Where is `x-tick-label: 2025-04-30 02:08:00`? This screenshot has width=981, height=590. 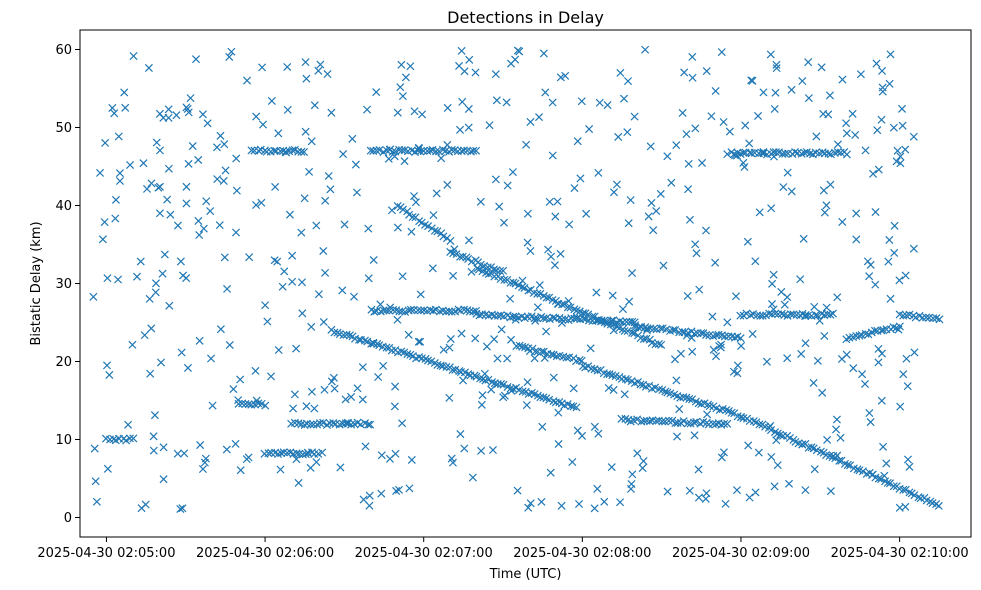
x-tick-label: 2025-04-30 02:08:00 is located at coordinates (582, 553).